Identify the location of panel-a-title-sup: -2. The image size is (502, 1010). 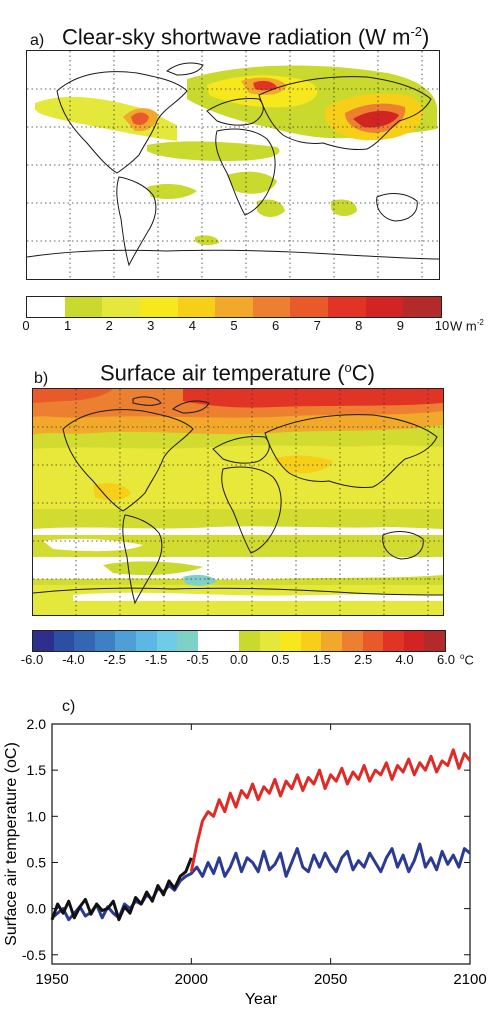
(416, 31).